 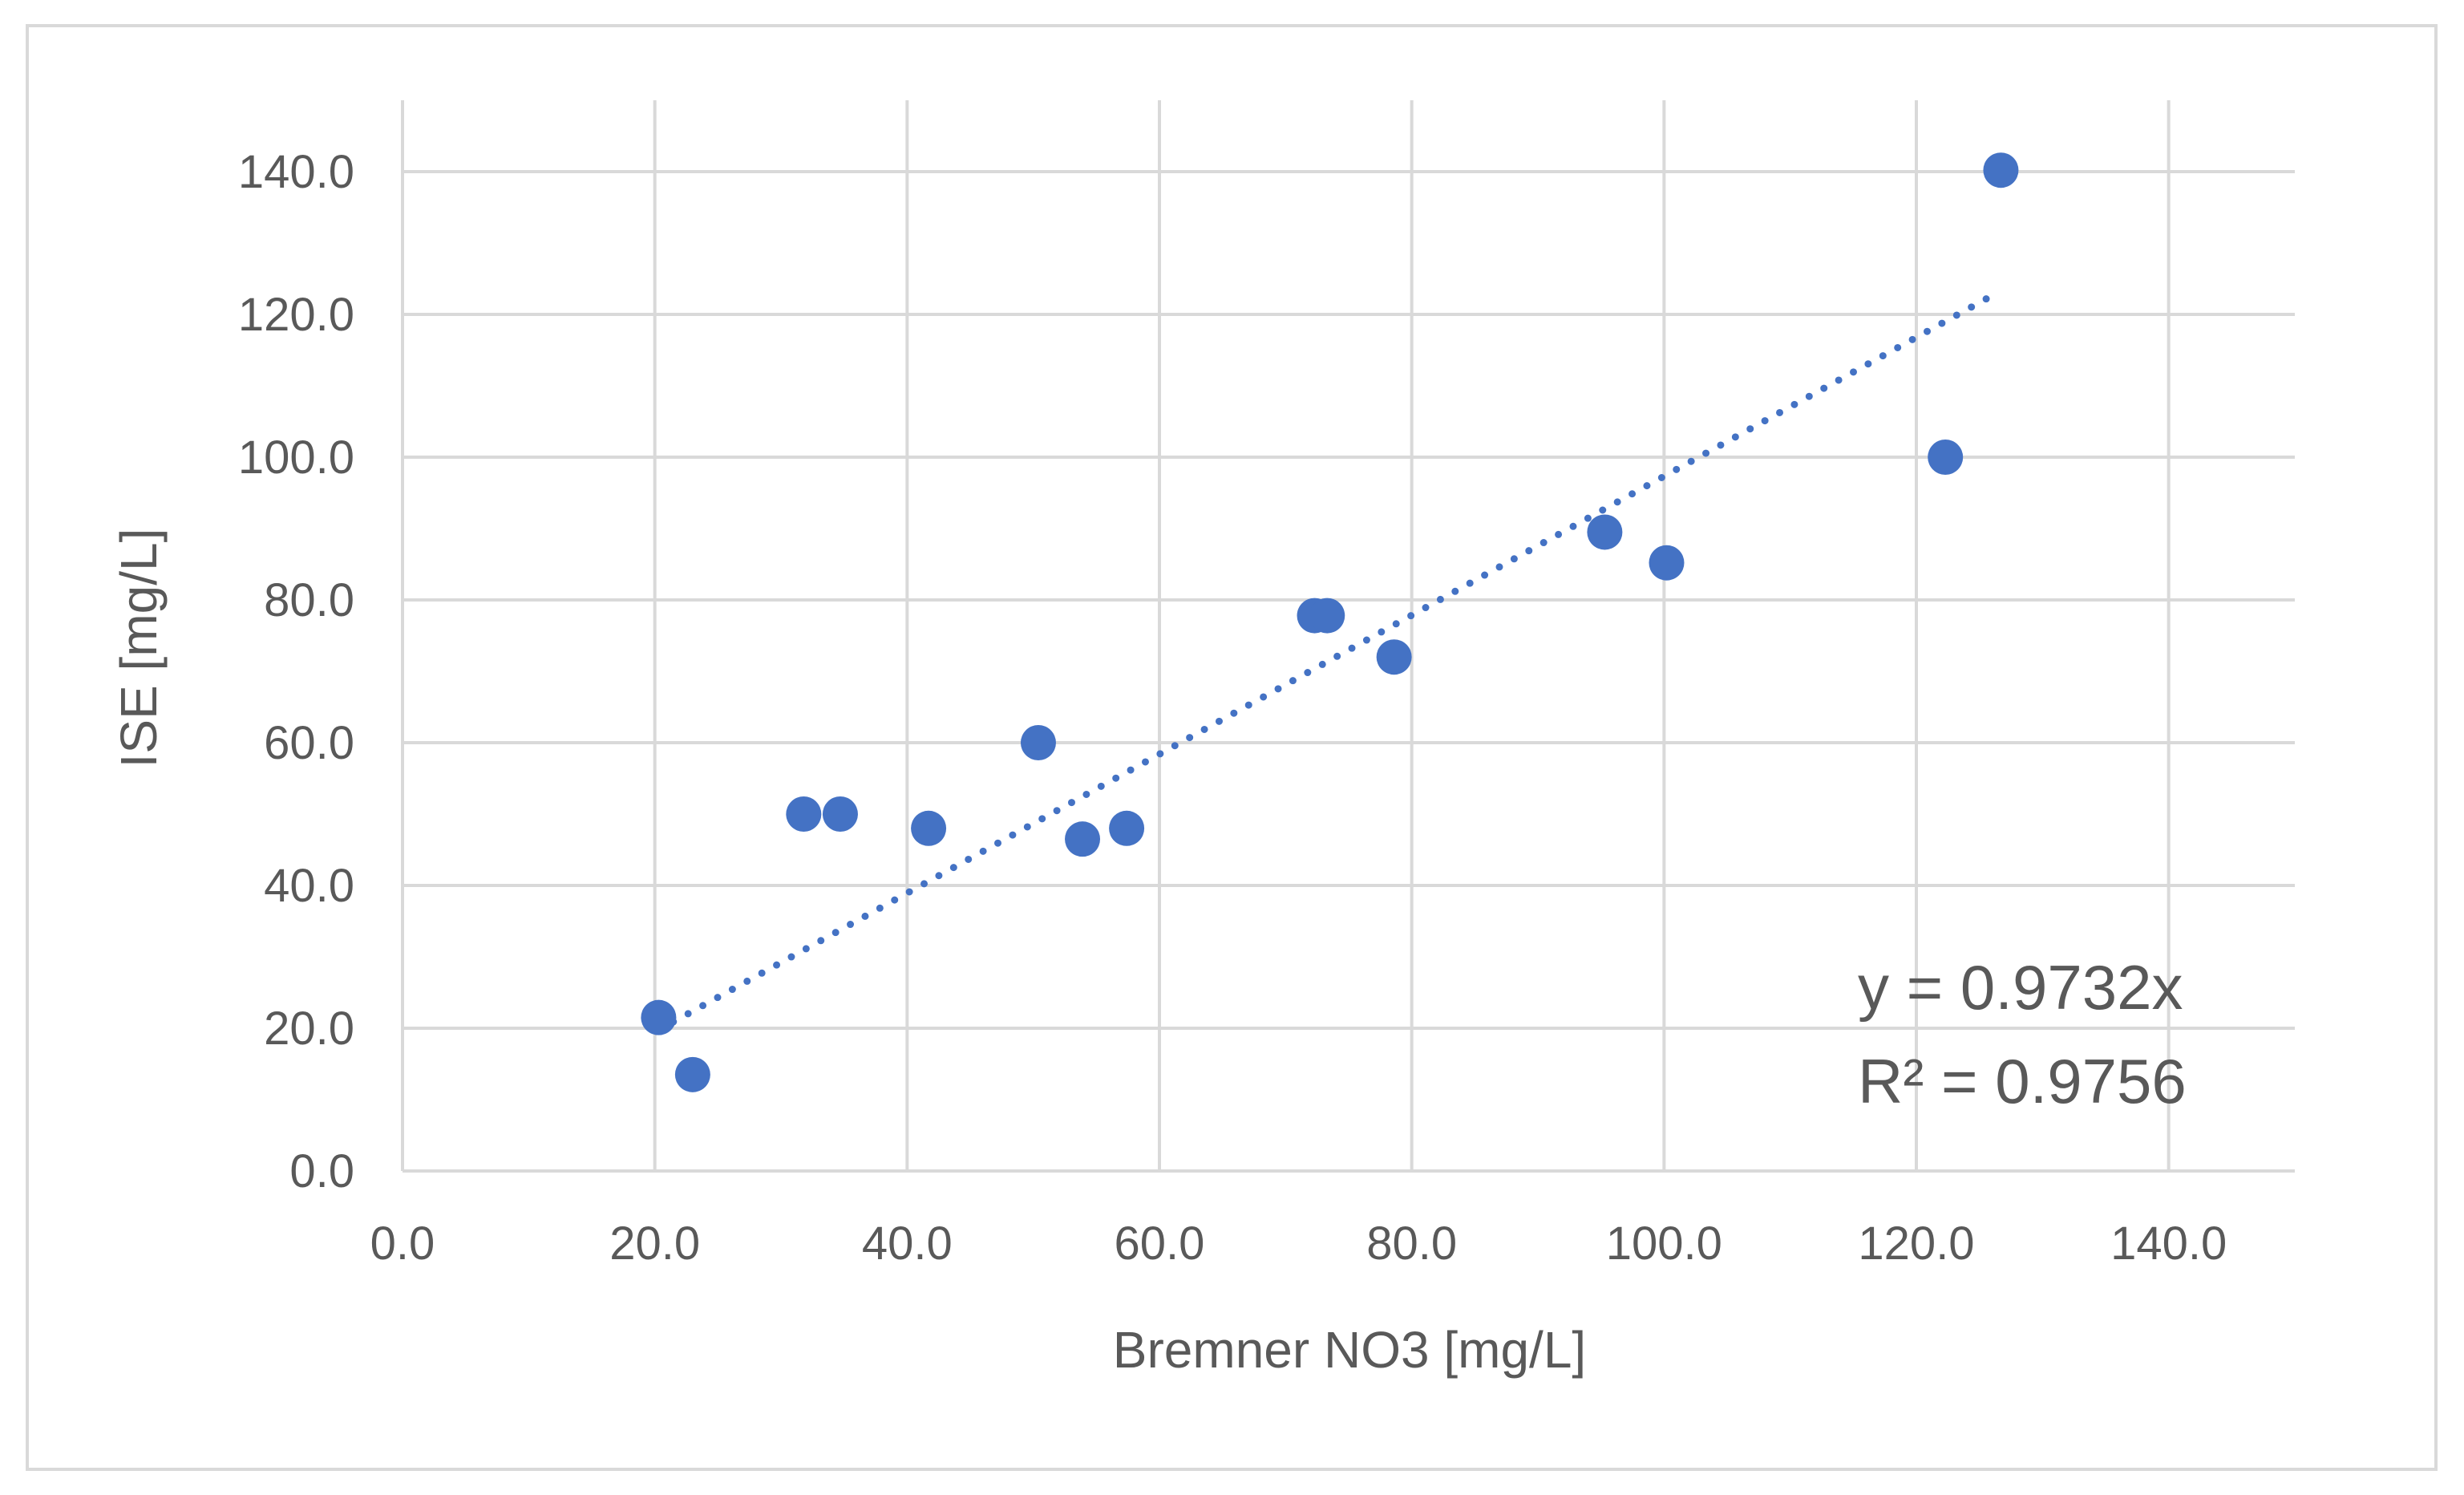 What do you see at coordinates (907, 1243) in the screenshot?
I see `x-tick-label: 40.0` at bounding box center [907, 1243].